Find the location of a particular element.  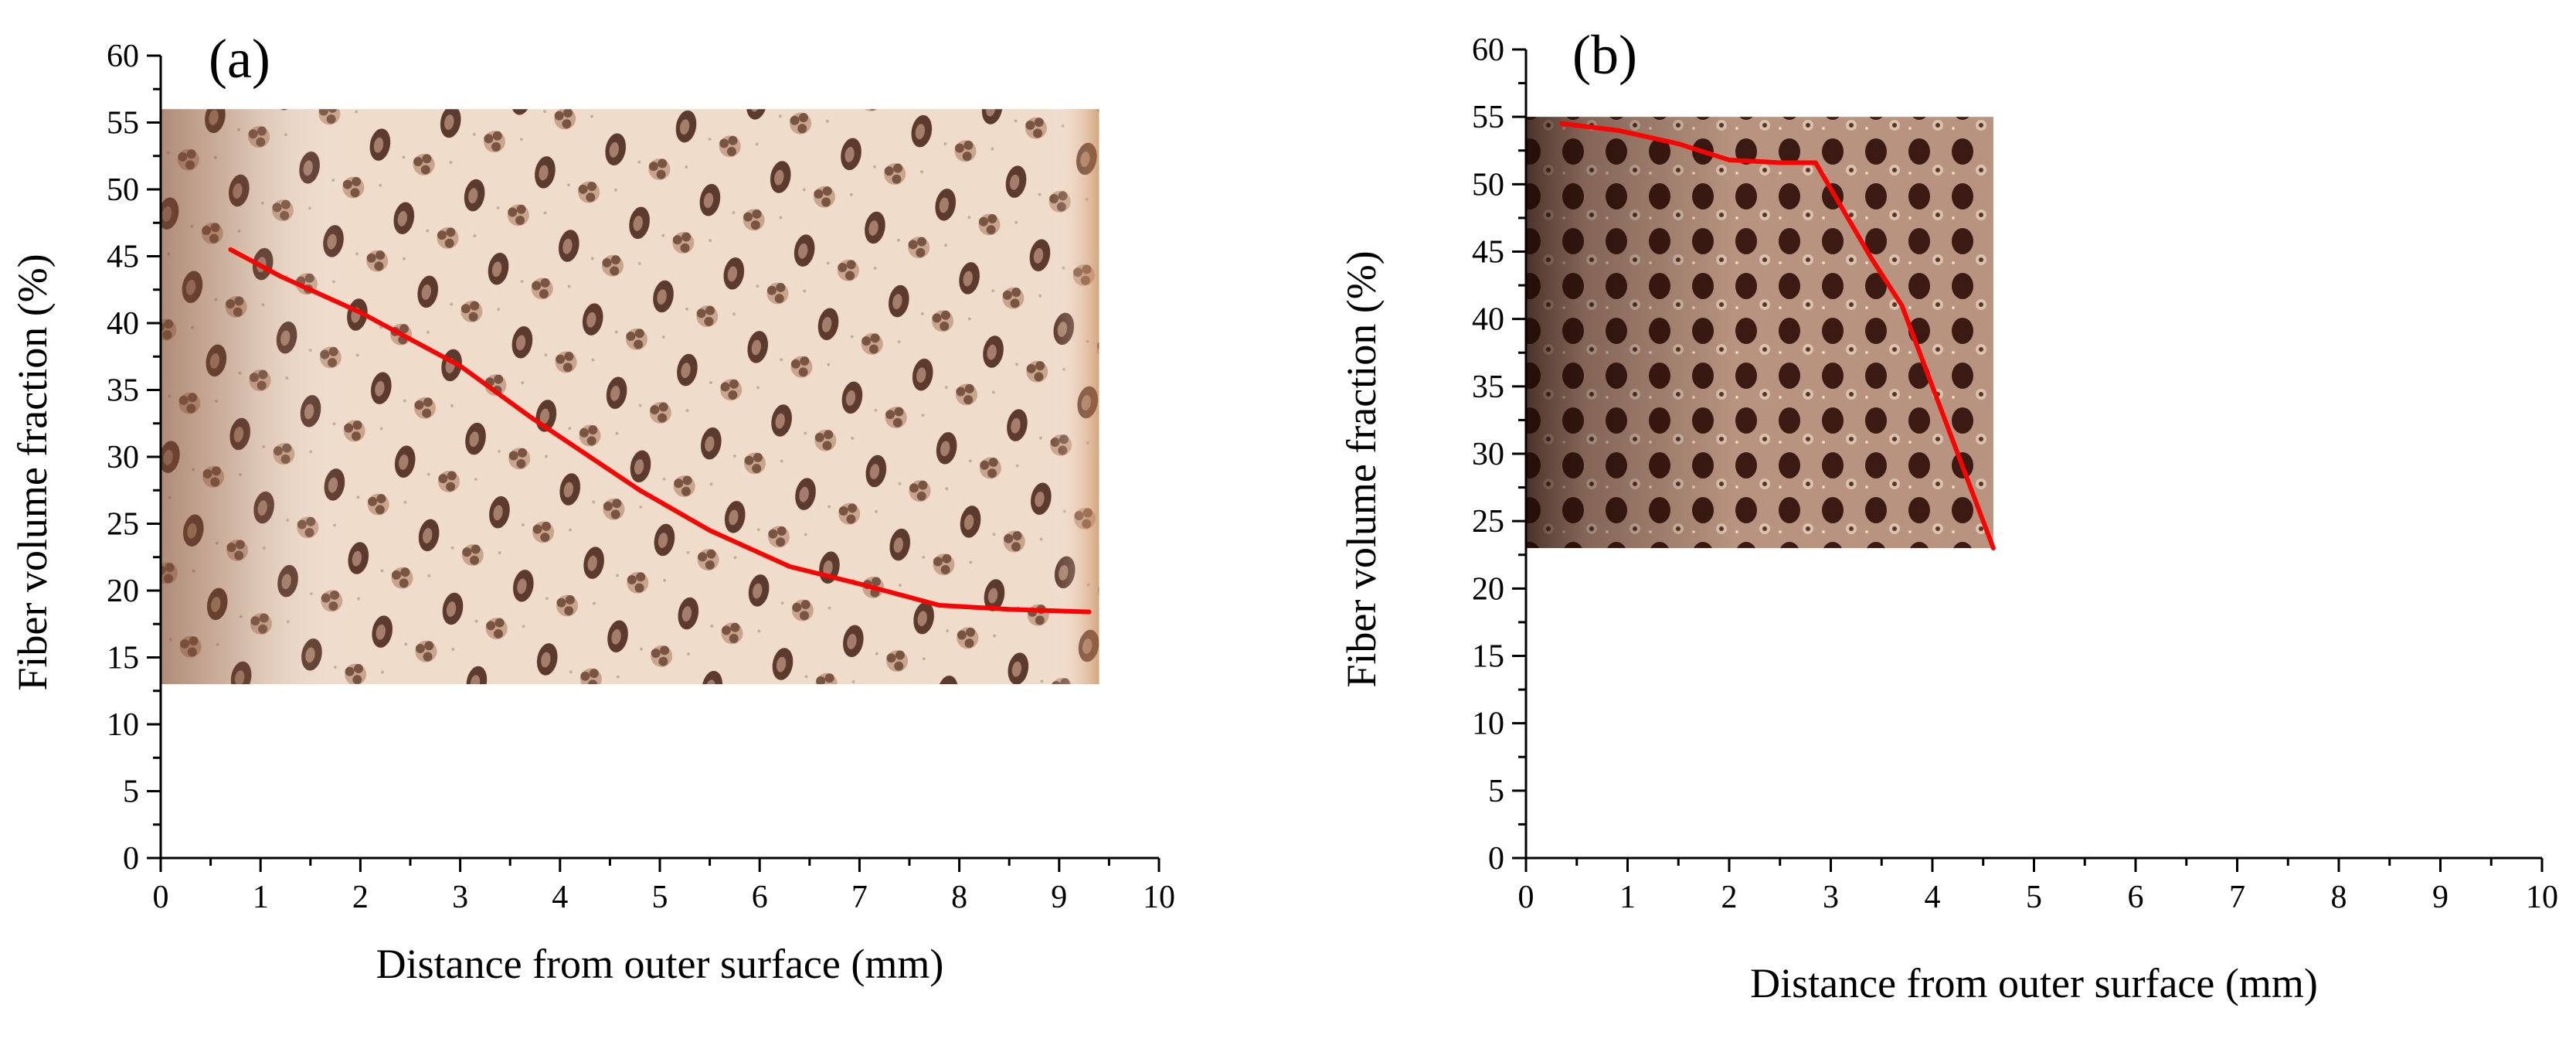

panel-label: (b) is located at coordinates (1604, 55).